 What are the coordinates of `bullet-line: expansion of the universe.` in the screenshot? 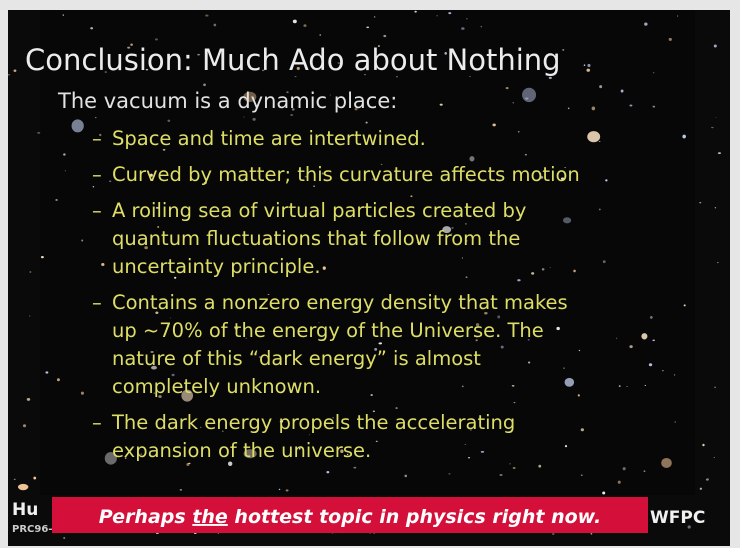 It's located at (241, 450).